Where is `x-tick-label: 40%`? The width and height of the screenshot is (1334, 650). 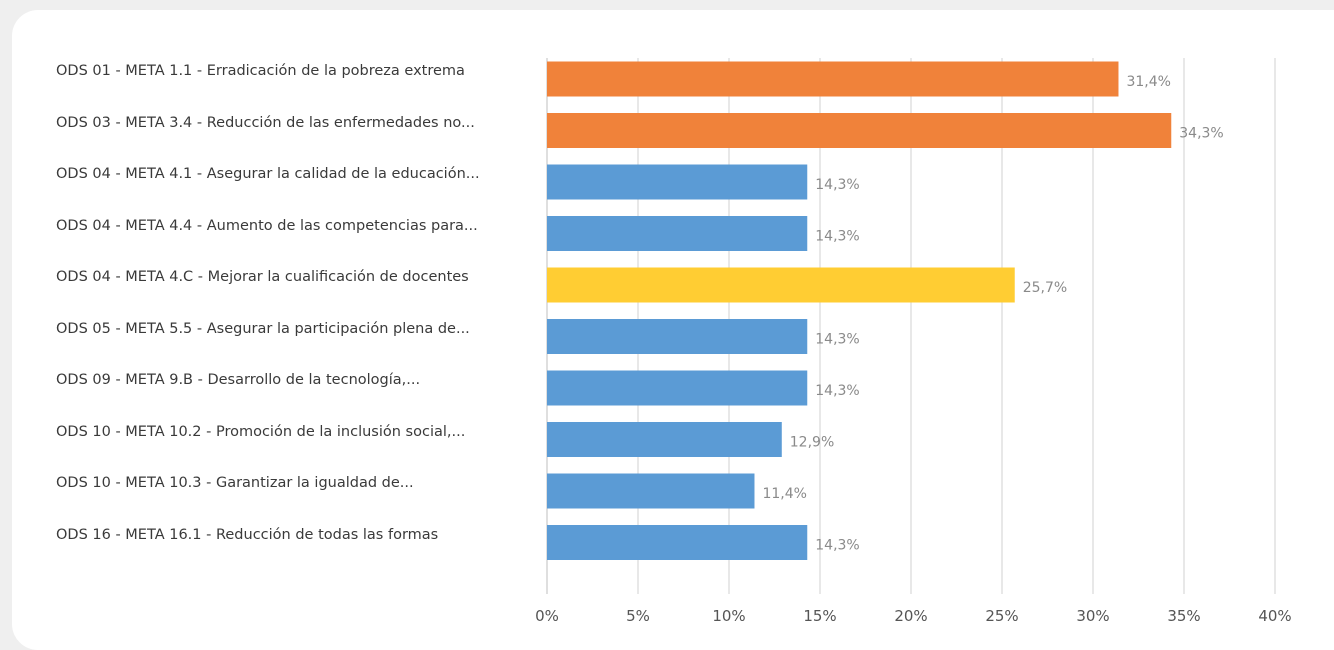 x-tick-label: 40% is located at coordinates (1274, 616).